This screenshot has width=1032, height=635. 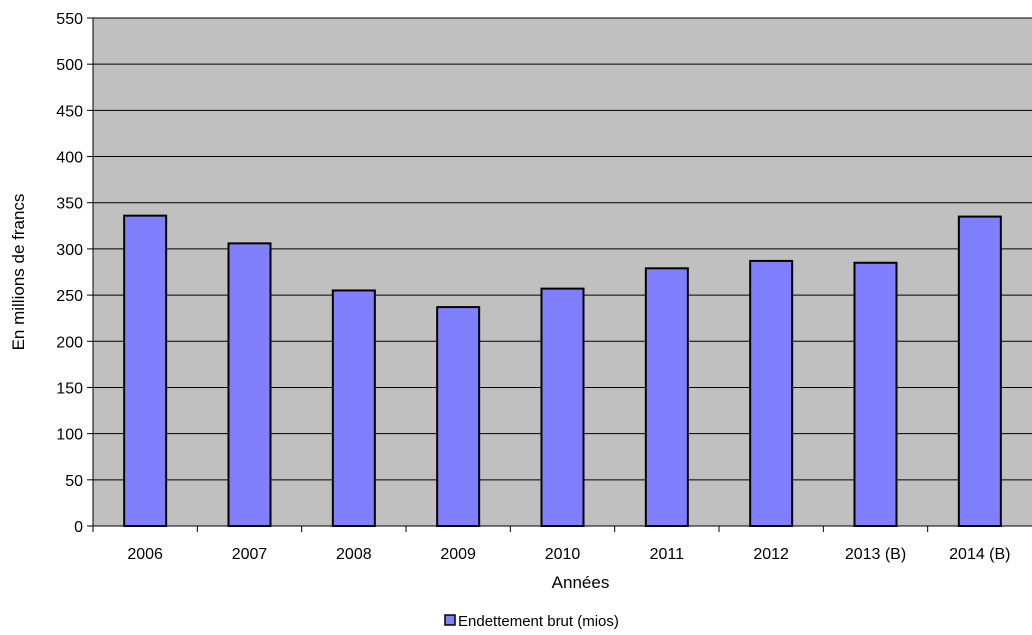 What do you see at coordinates (145, 554) in the screenshot?
I see `x-tick-label: 2006` at bounding box center [145, 554].